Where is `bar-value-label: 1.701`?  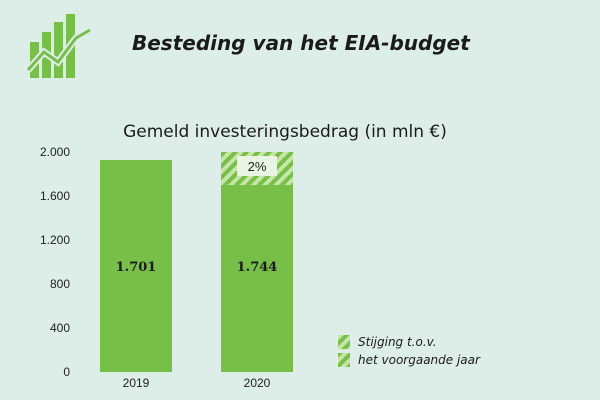
bar-value-label: 1.701 is located at coordinates (136, 267).